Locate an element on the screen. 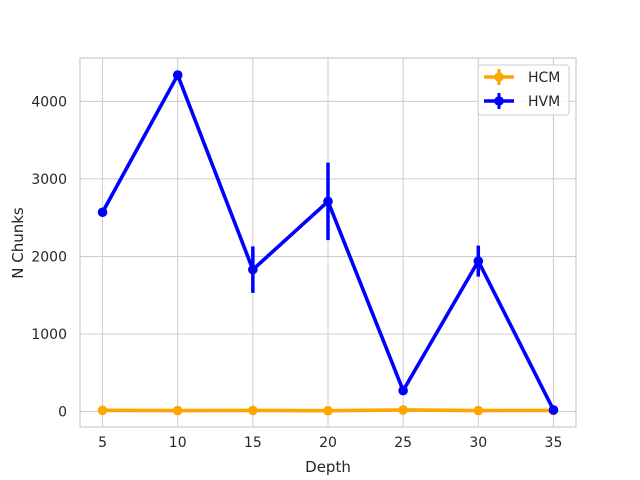  series-hcm is located at coordinates (328, 410).